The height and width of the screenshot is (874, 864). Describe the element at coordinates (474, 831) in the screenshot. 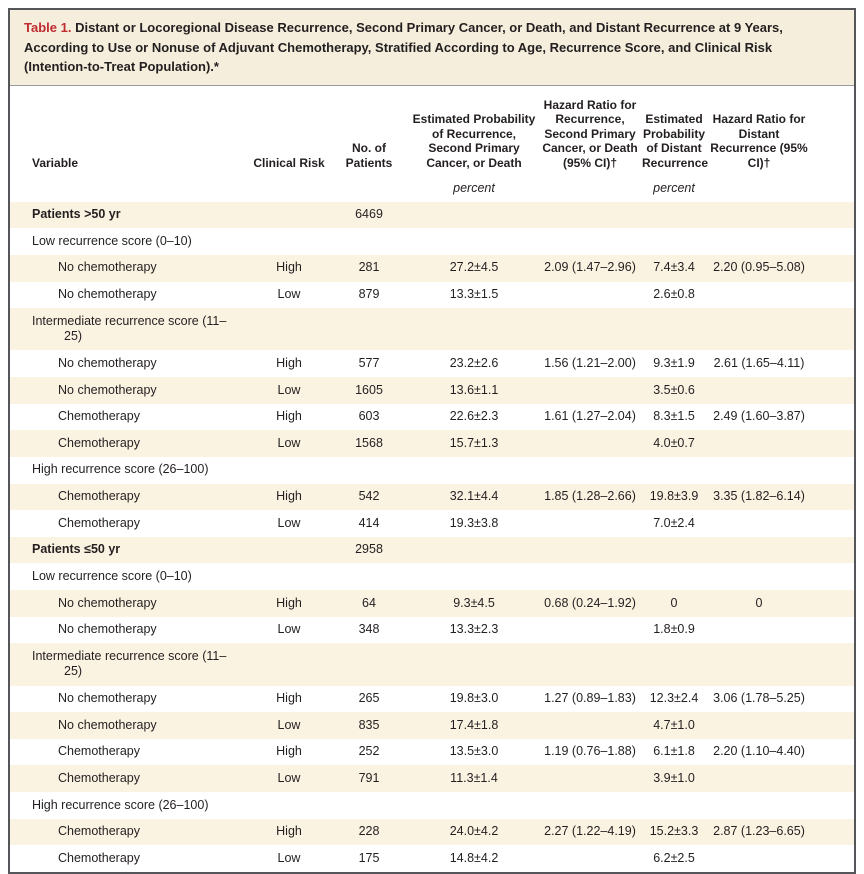

I see `cell-est-prob: 24.0±4.2` at that location.